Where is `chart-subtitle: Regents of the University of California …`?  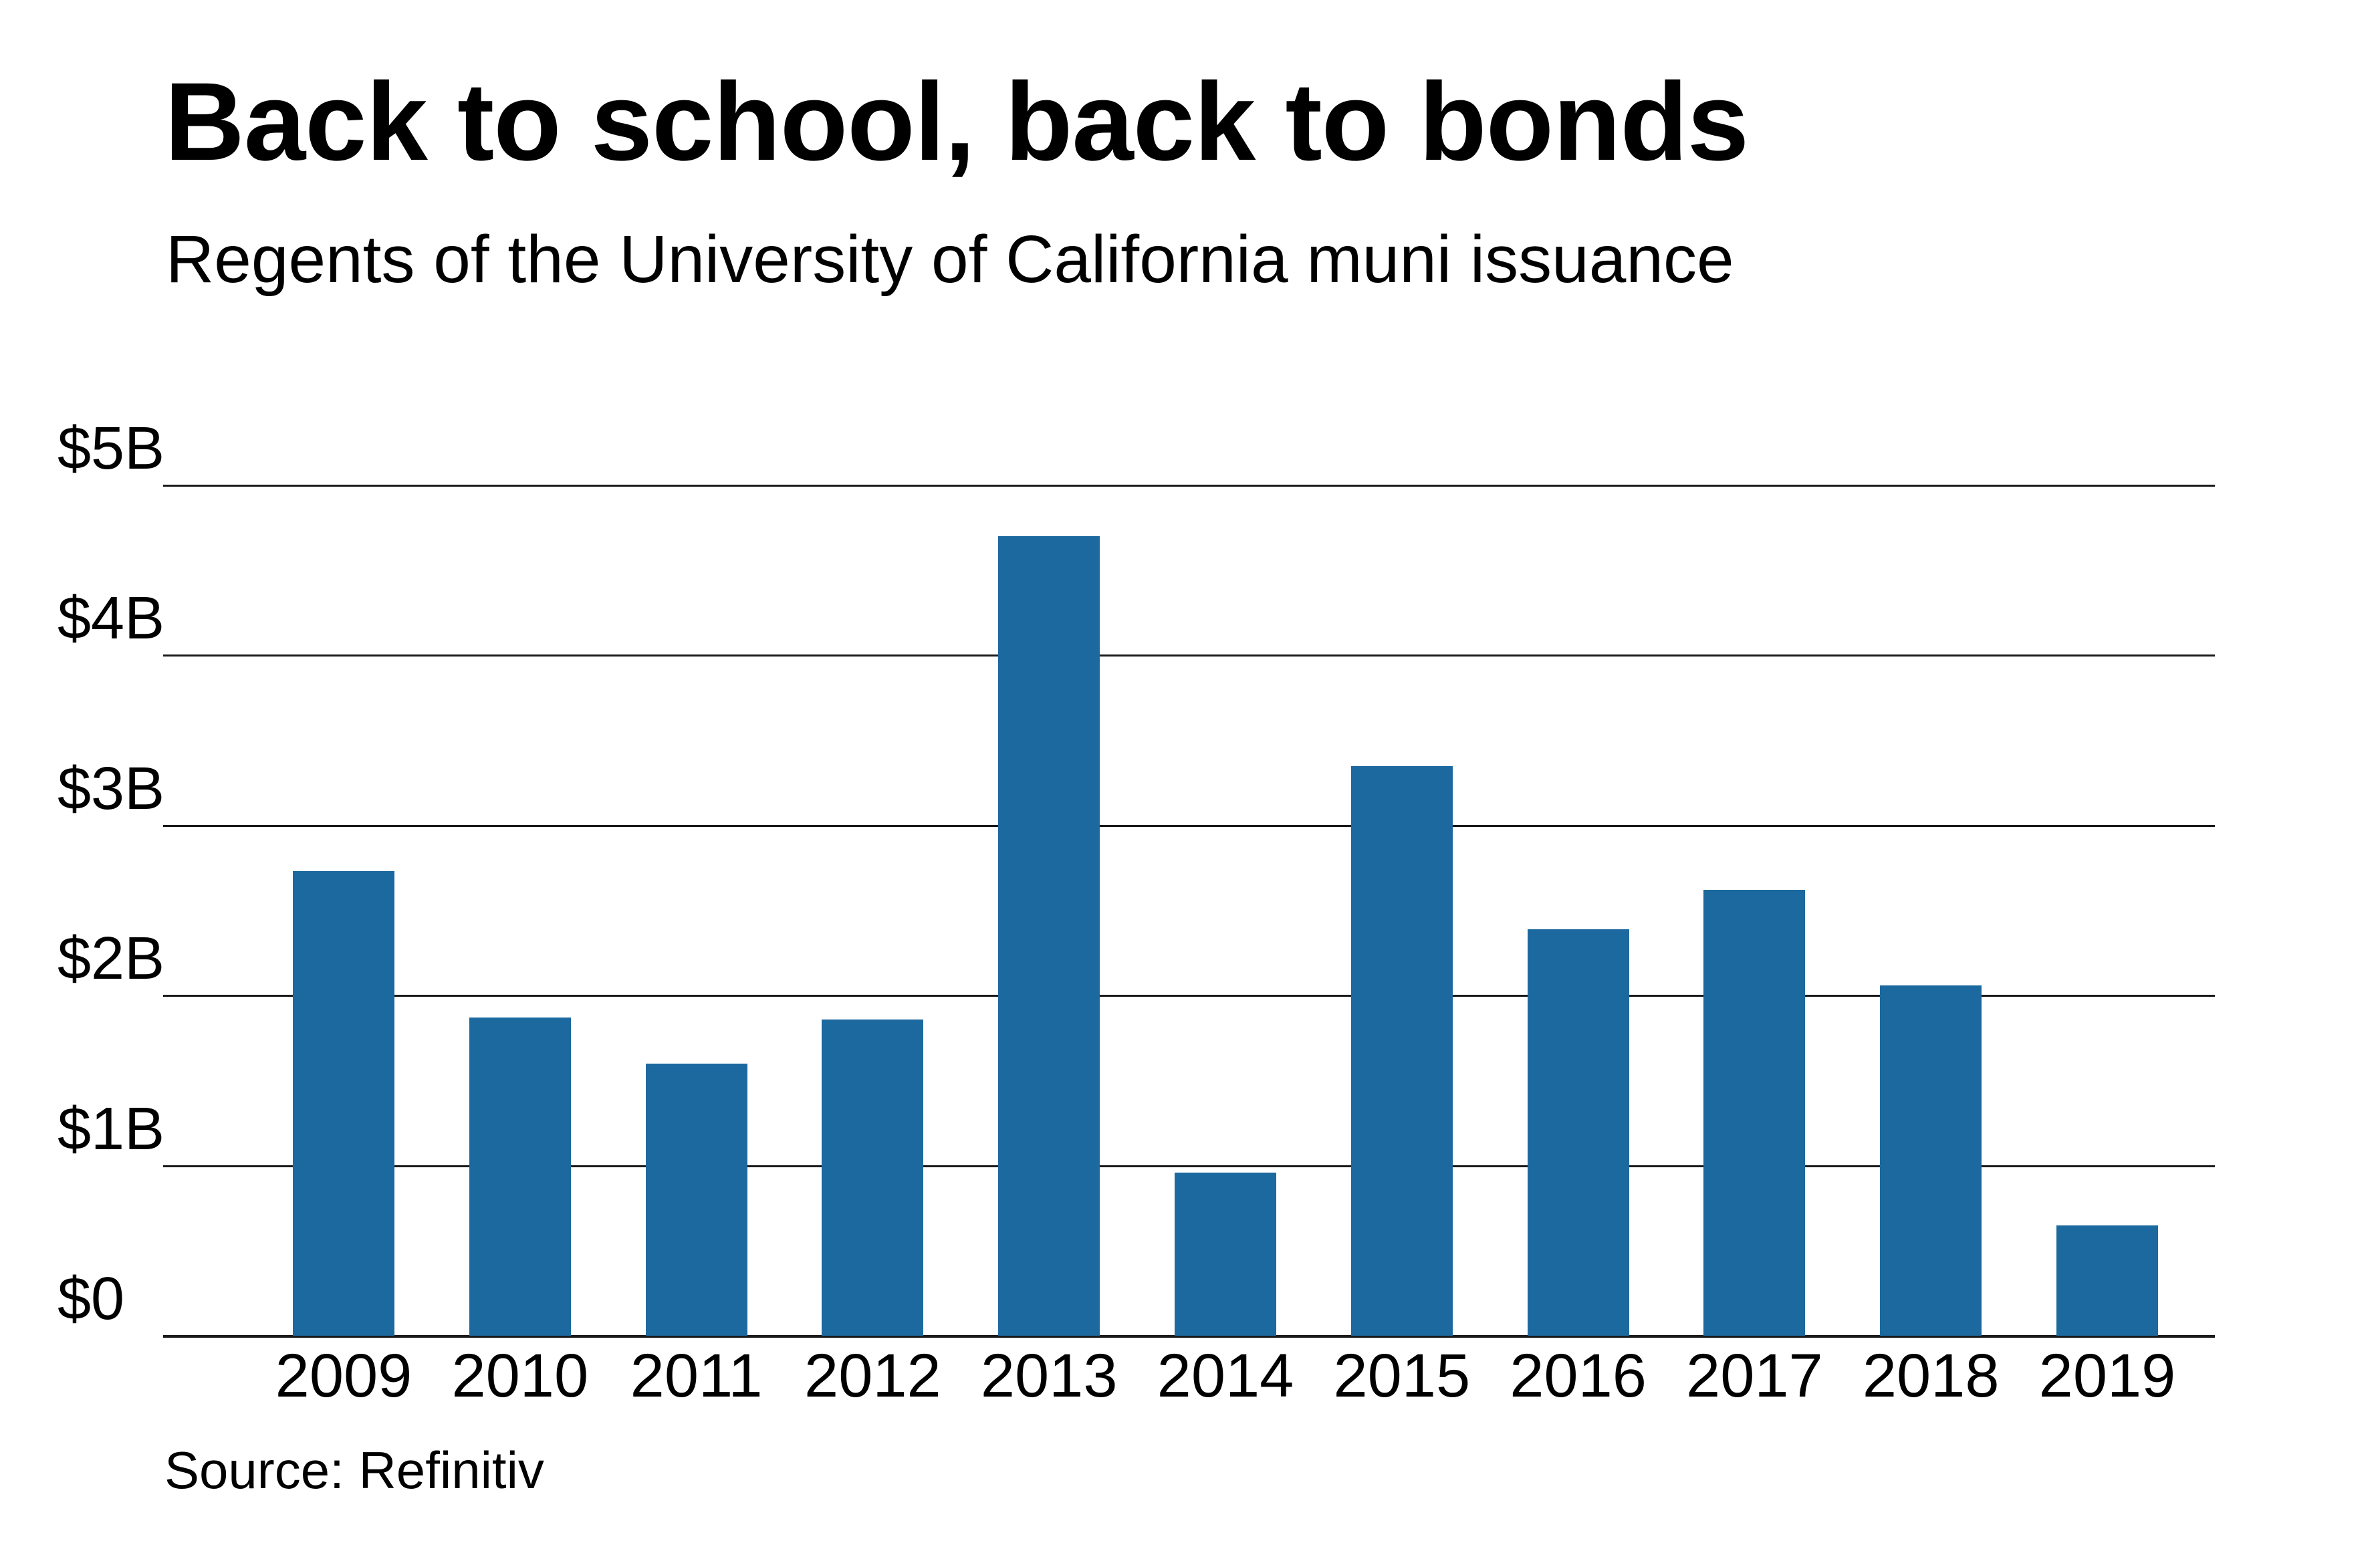
chart-subtitle: Regents of the University of California … is located at coordinates (950, 259).